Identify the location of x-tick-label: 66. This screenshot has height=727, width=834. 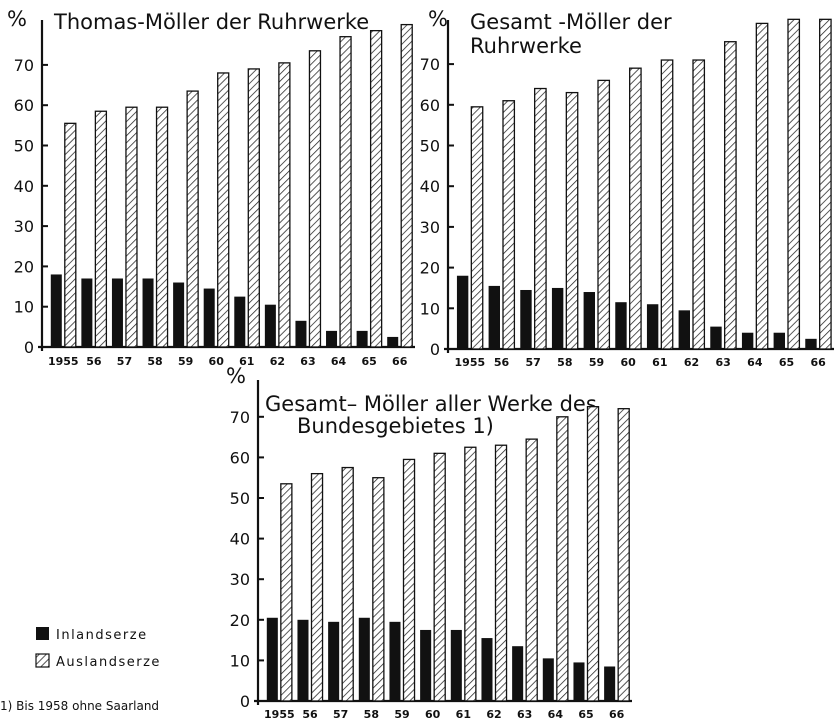
(617, 714).